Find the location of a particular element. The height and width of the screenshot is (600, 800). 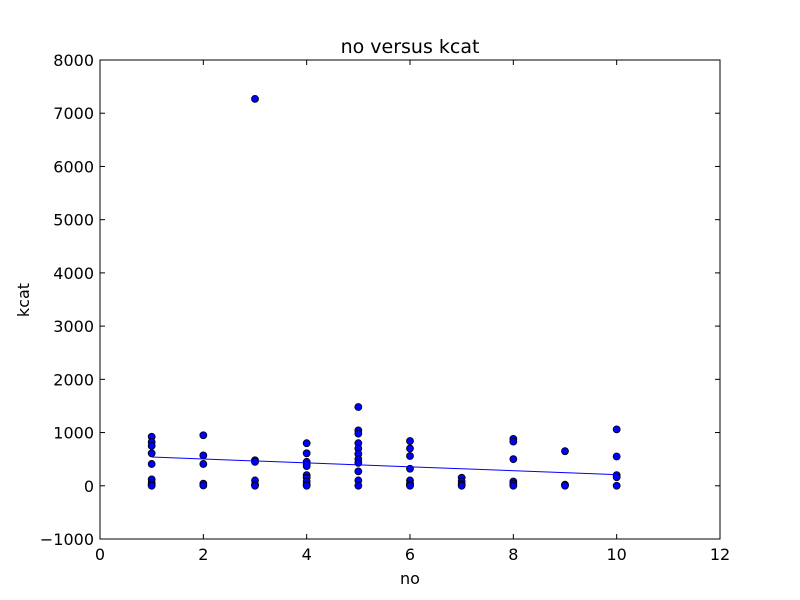

y-tick-label: 4000 is located at coordinates (73, 273).